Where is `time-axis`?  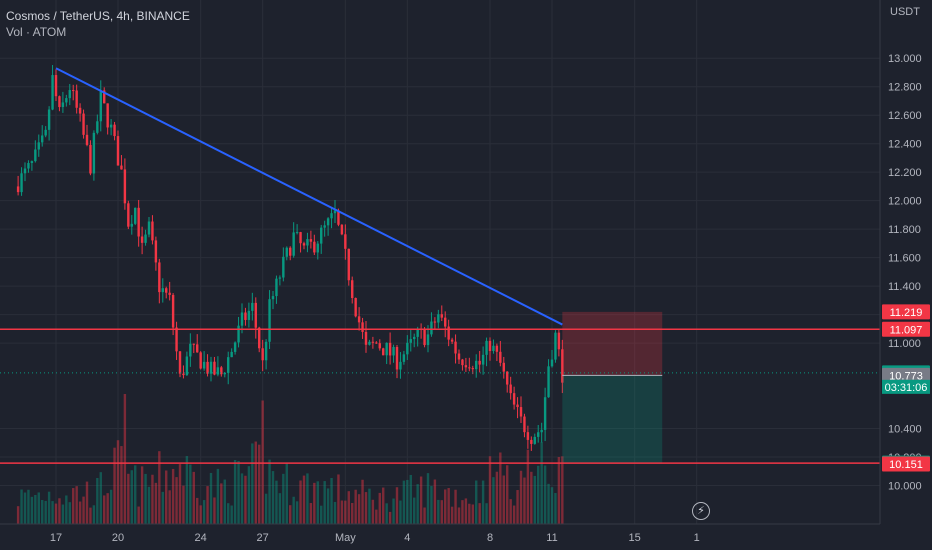
time-axis is located at coordinates (466, 537).